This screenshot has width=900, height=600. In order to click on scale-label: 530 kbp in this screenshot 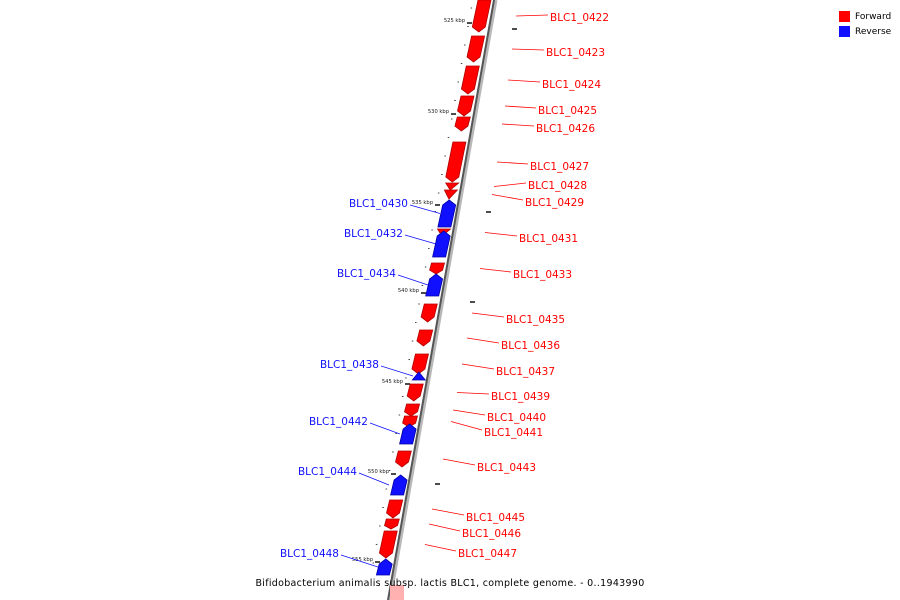, I will do `click(439, 112)`.